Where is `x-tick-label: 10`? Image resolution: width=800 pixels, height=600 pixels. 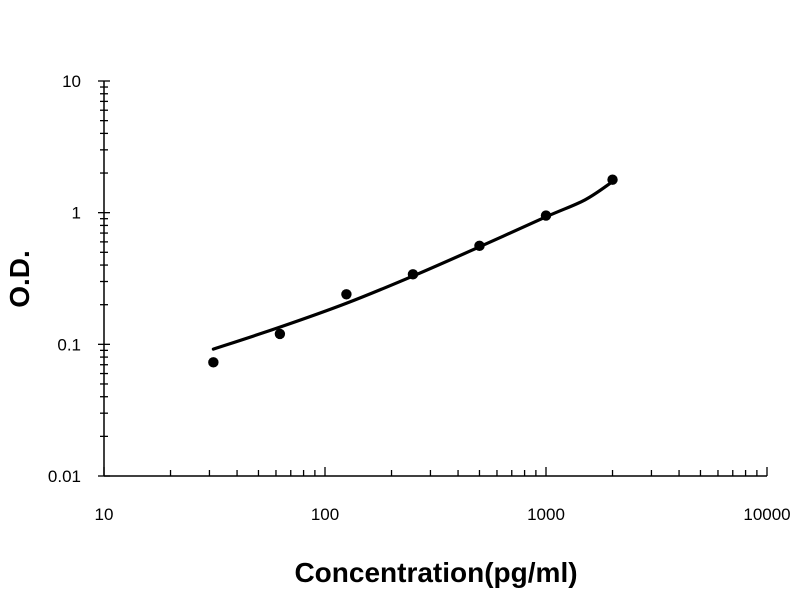 x-tick-label: 10 is located at coordinates (104, 514).